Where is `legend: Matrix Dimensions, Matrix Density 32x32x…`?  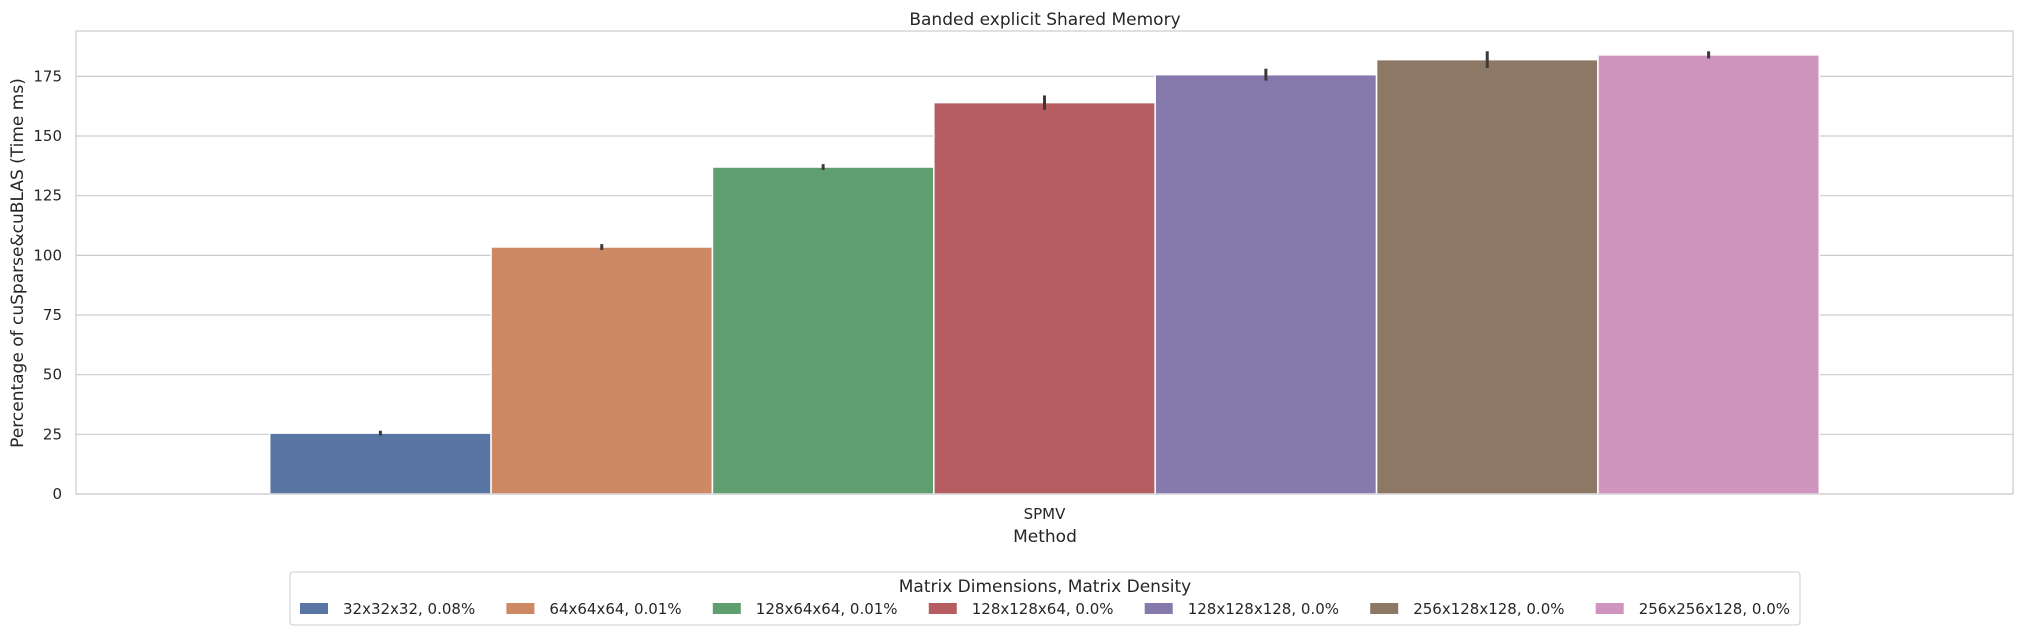 legend: Matrix Dimensions, Matrix Density 32x32x… is located at coordinates (1045, 598).